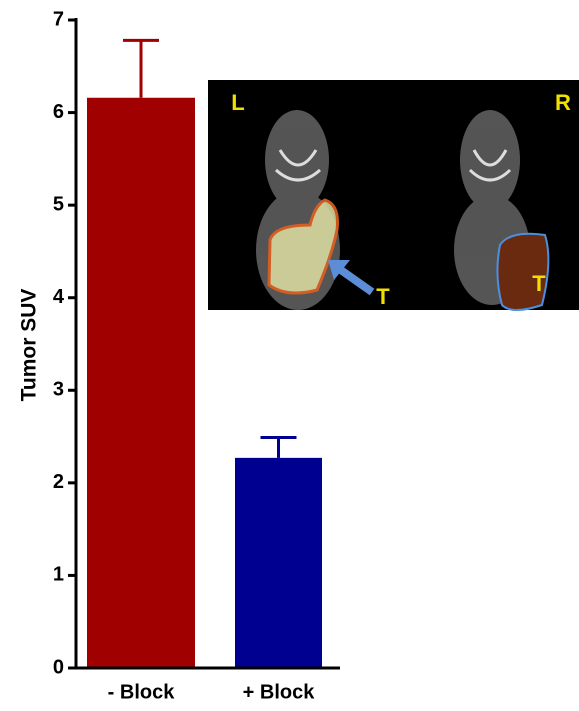  Describe the element at coordinates (58, 667) in the screenshot. I see `y-tick-label: 0` at that location.